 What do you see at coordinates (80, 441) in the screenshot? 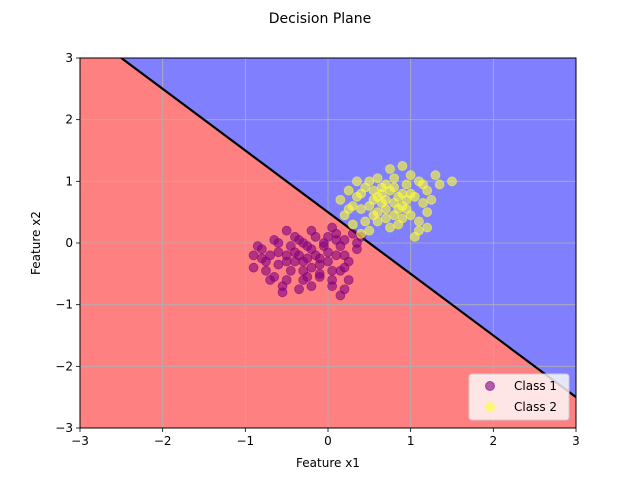
I see `x-tick-label-0: −3` at bounding box center [80, 441].